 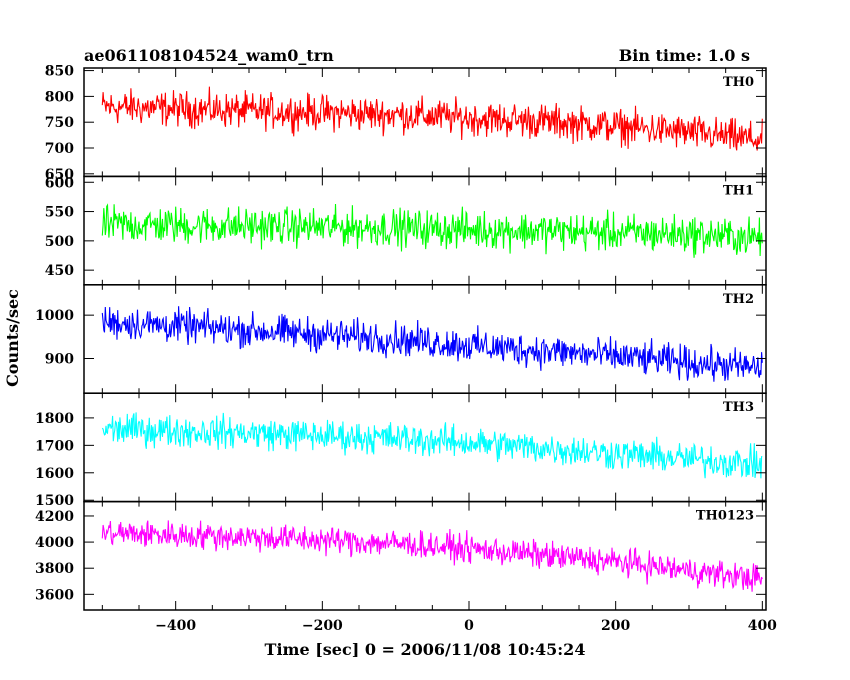 I want to click on y-axis-title: Counts/sec, so click(x=12, y=338).